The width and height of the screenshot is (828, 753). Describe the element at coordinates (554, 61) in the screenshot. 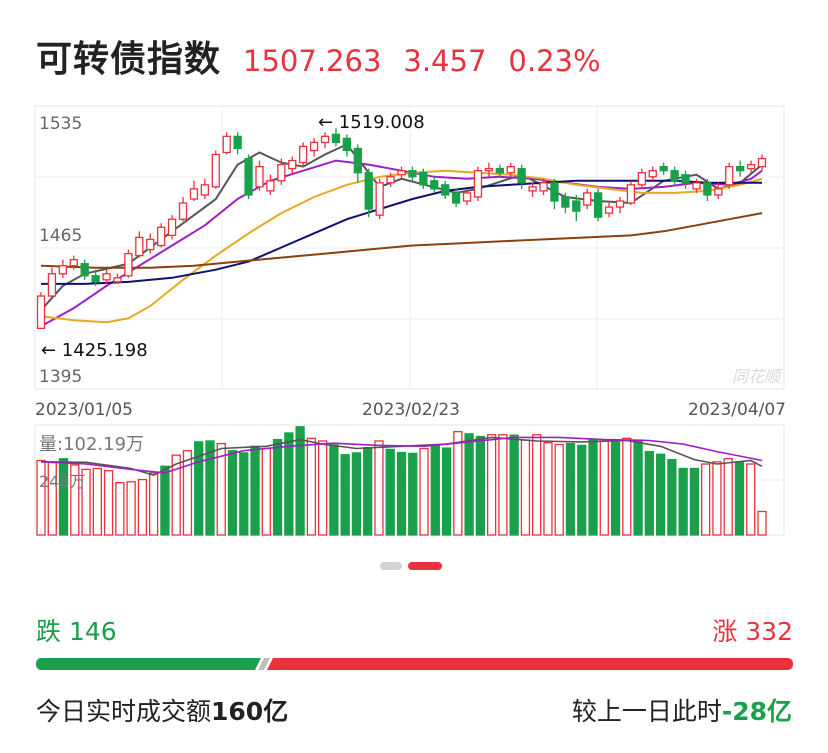

I see `index-change-pct: 0.23%` at that location.